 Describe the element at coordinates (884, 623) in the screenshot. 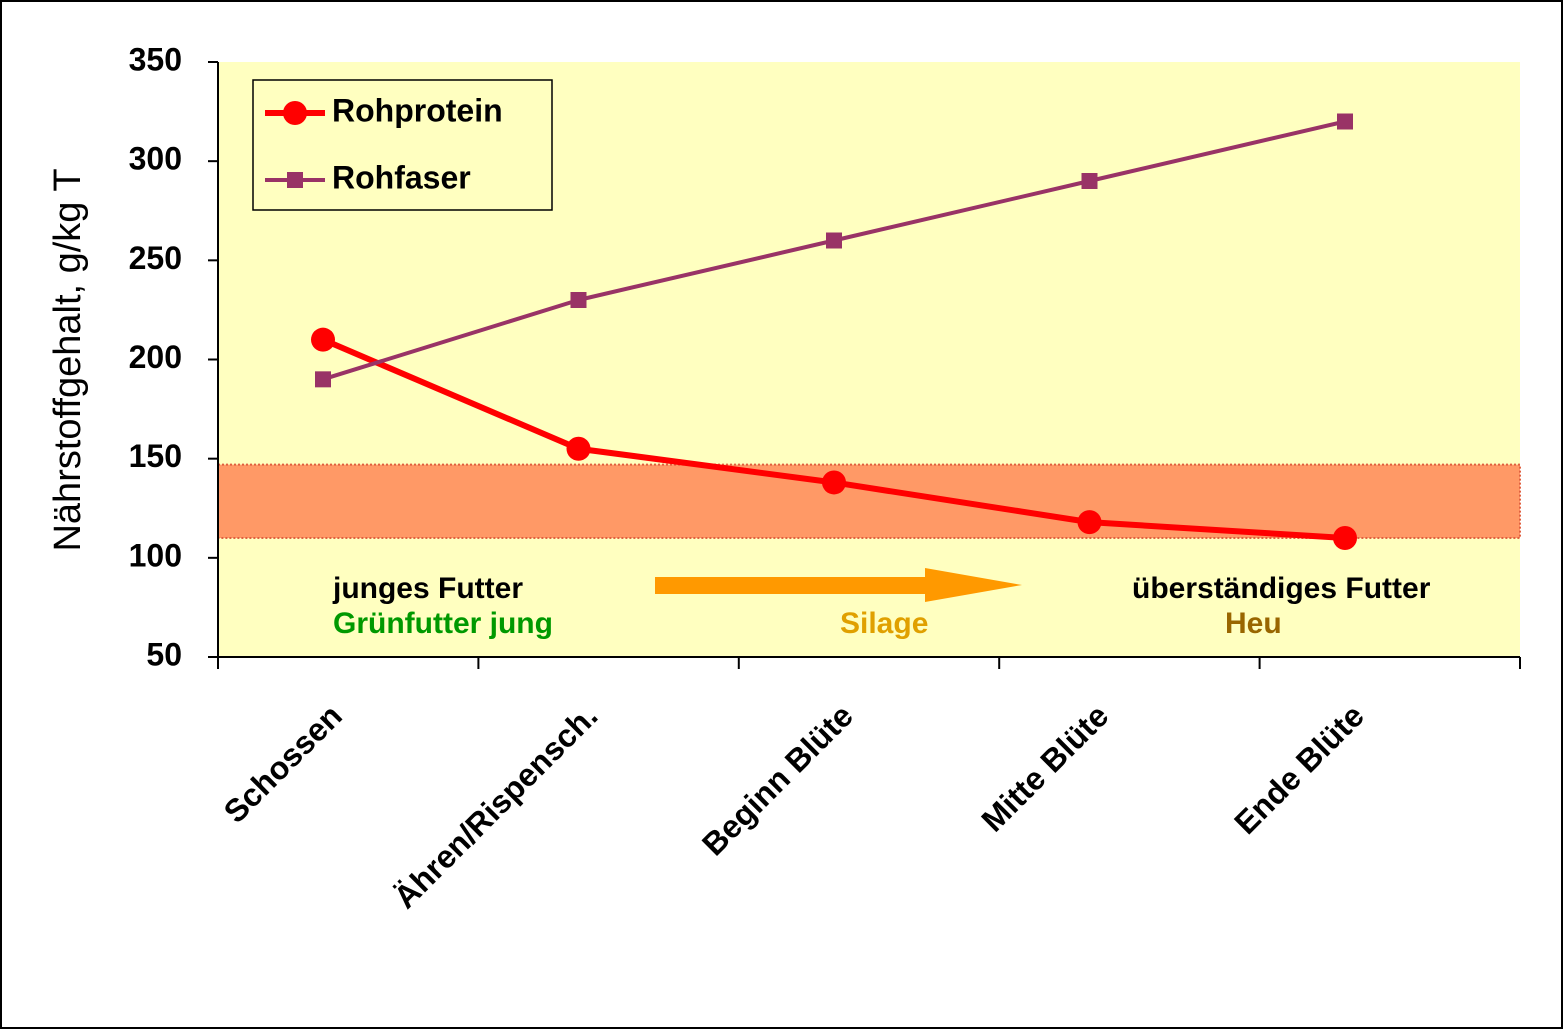

I see `annotation: Silage` at that location.